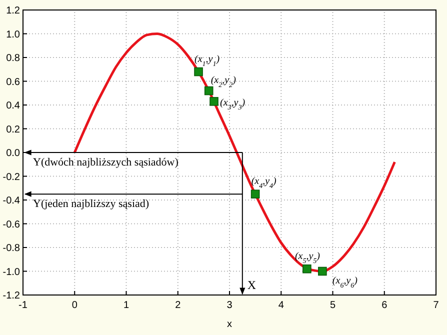 The image size is (447, 335). What do you see at coordinates (11, 272) in the screenshot?
I see `y-tick-label: -1.0` at bounding box center [11, 272].